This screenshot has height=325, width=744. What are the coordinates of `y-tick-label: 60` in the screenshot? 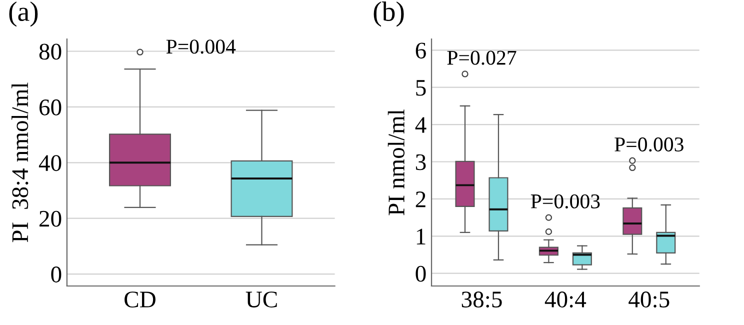 It's located at (51, 107).